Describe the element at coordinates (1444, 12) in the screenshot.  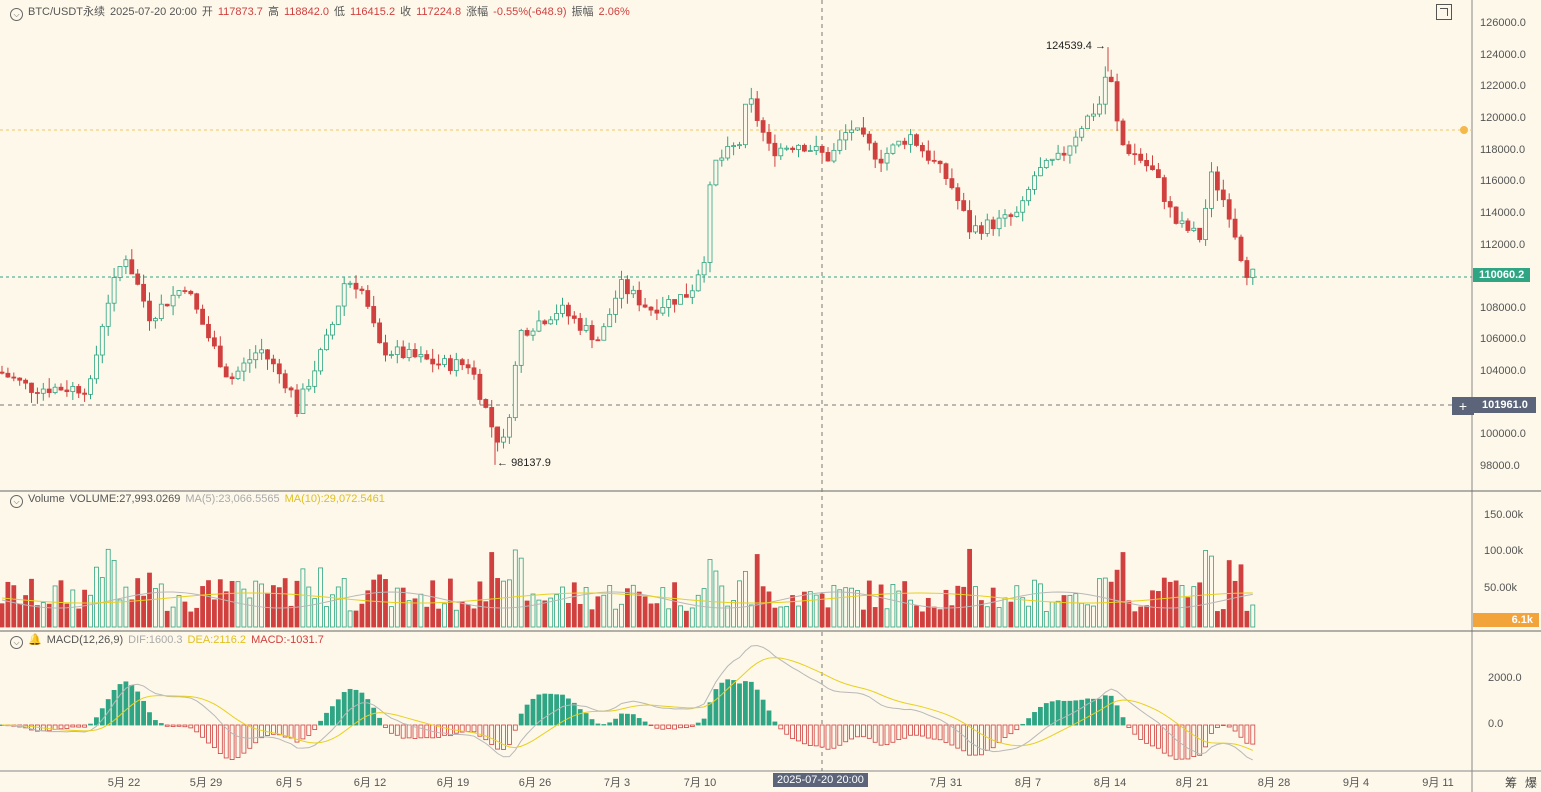
I see `fullscreen-icon` at that location.